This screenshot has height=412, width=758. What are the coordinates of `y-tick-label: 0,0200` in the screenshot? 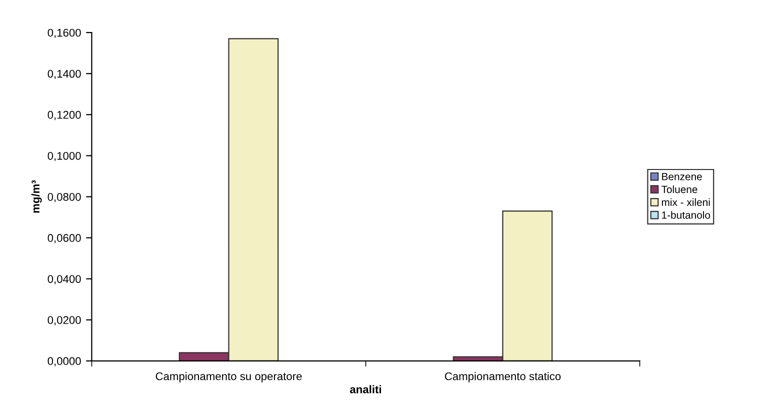 It's located at (64, 321).